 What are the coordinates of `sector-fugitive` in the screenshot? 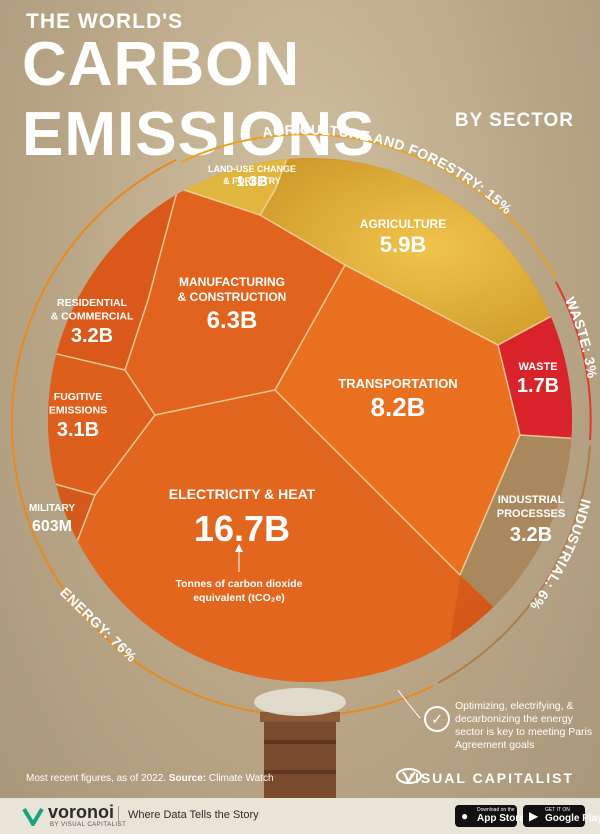 It's located at (101, 422).